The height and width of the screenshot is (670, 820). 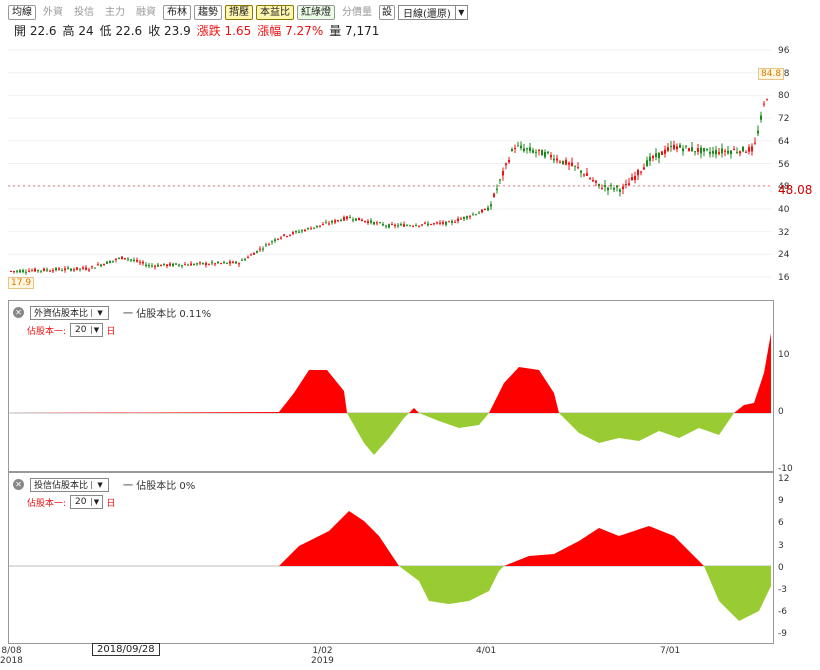 What do you see at coordinates (316, 12) in the screenshot?
I see `btn-traffic-light: 紅綠燈` at bounding box center [316, 12].